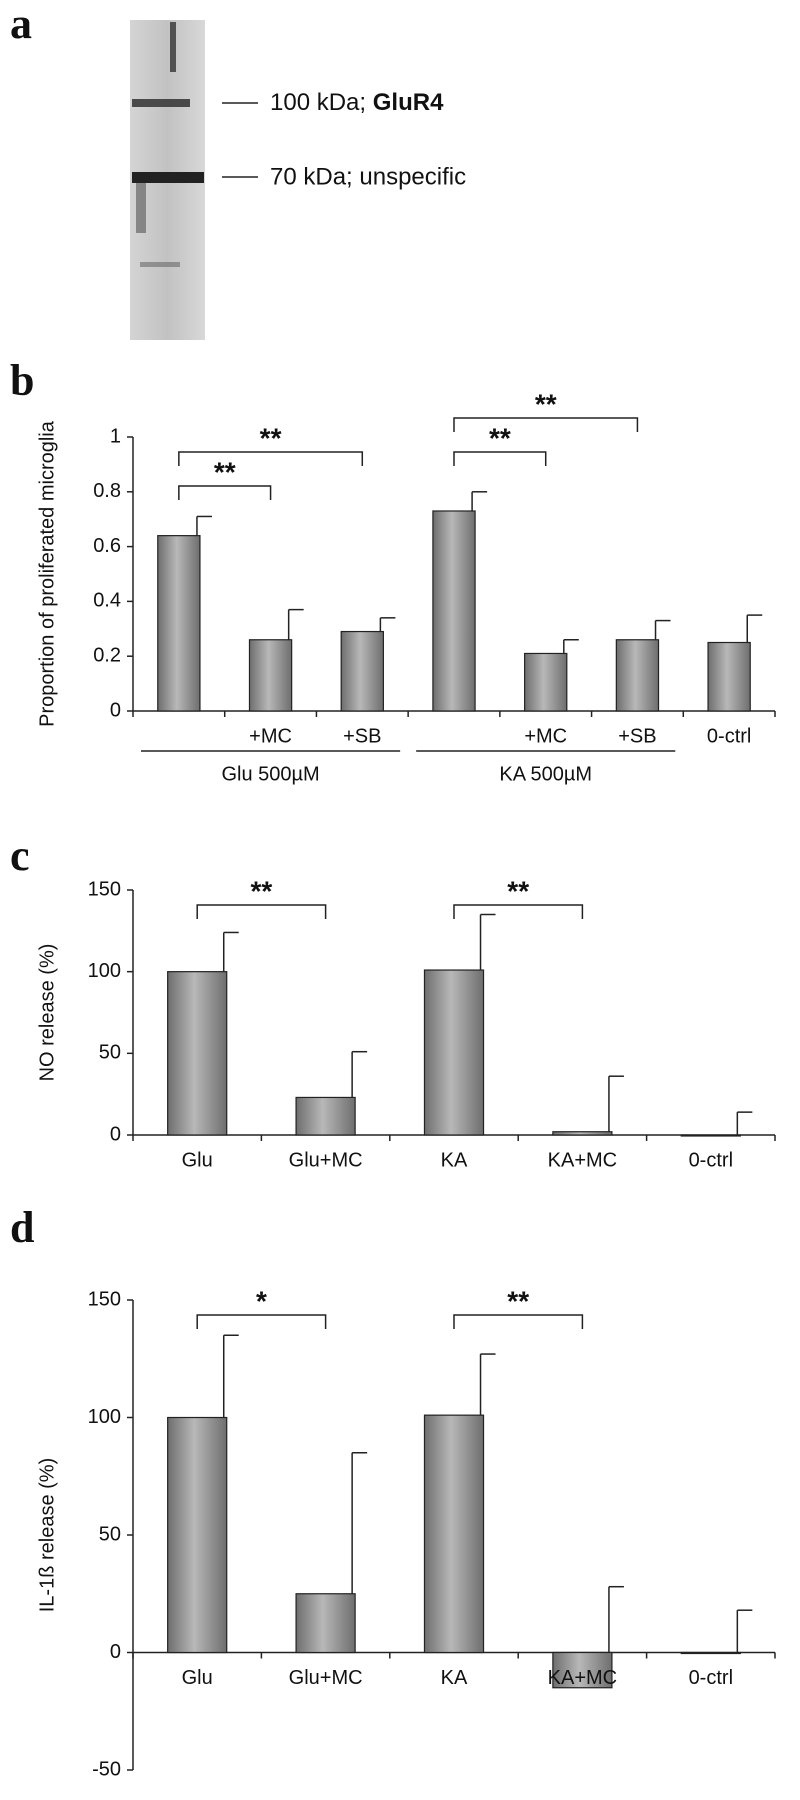 This screenshot has height=1800, width=800. Describe the element at coordinates (408, 102) in the screenshot. I see `marker-protein: GluR4` at that location.